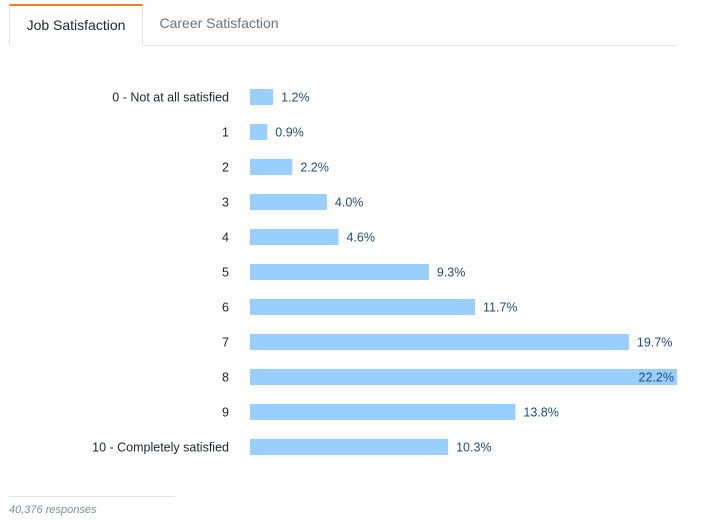 This screenshot has height=525, width=711. I want to click on data-label: 9.3%, so click(451, 272).